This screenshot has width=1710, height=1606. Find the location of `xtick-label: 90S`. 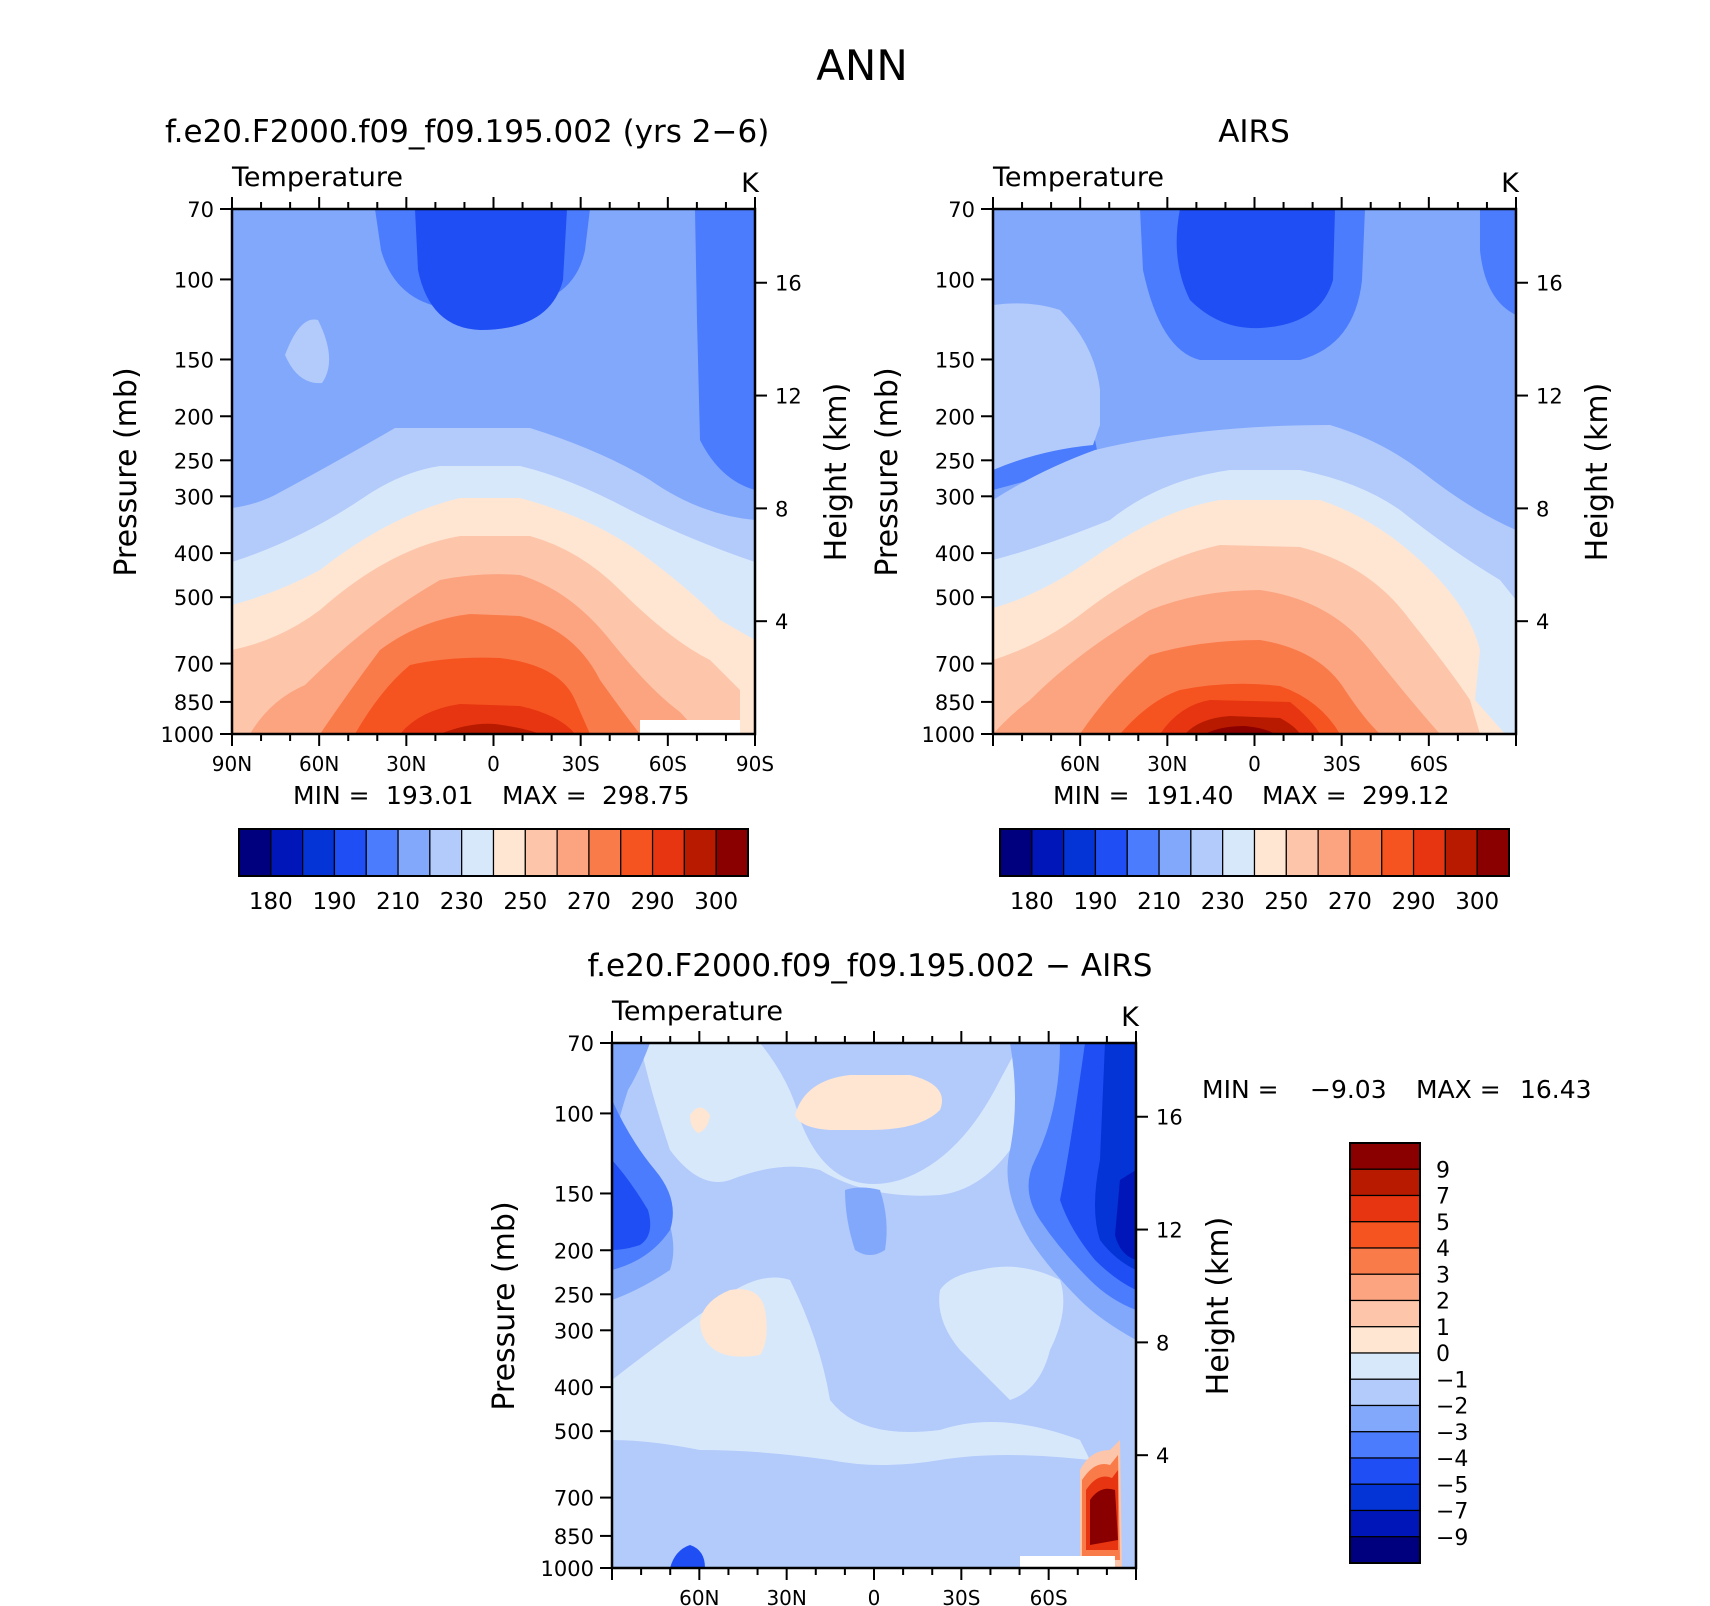

xtick-label: 90S is located at coordinates (755, 764).